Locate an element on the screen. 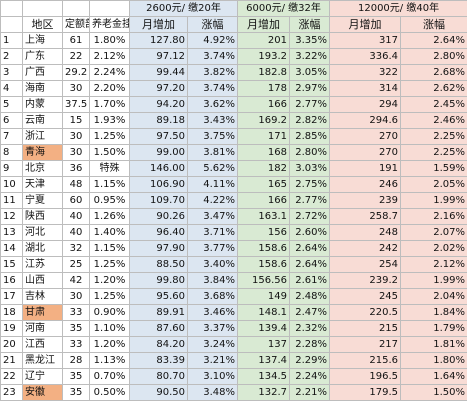  monthly-increase-cell-2: 201 is located at coordinates (264, 40).